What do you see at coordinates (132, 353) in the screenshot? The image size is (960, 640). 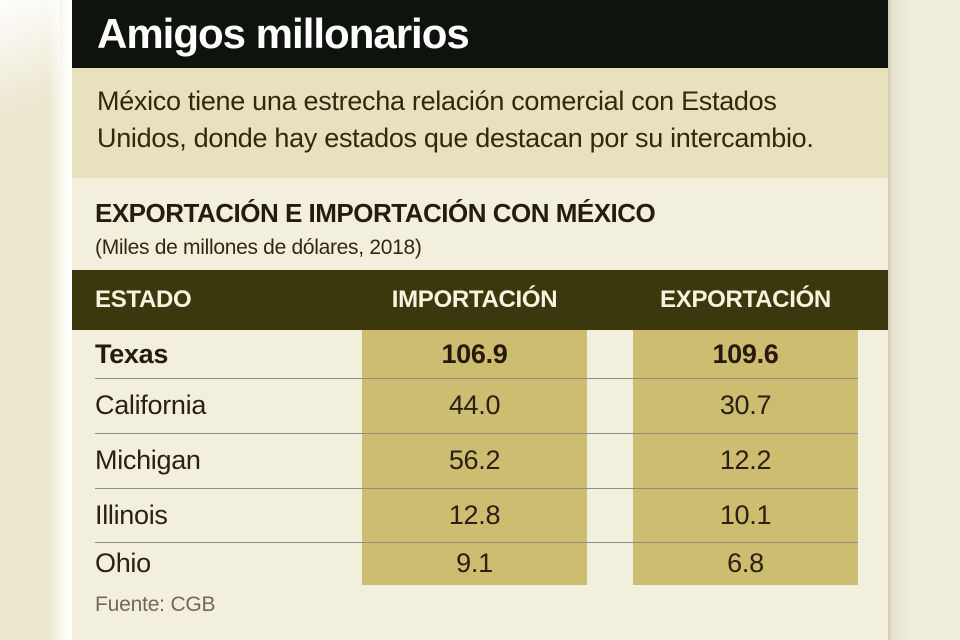 I see `state-cell: Texas` at bounding box center [132, 353].